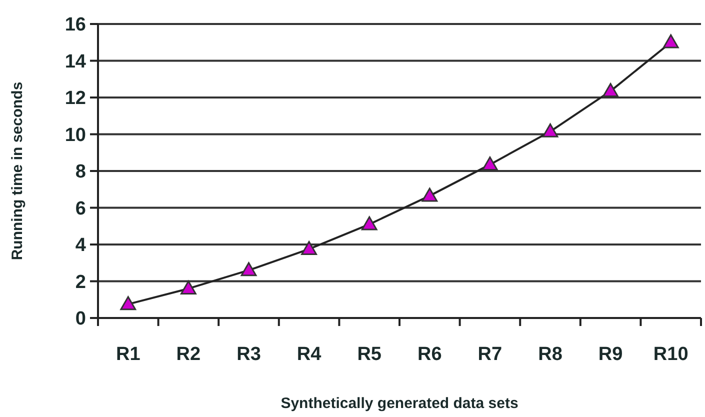 This screenshot has width=705, height=417. I want to click on y-tick-label: 10, so click(75, 135).